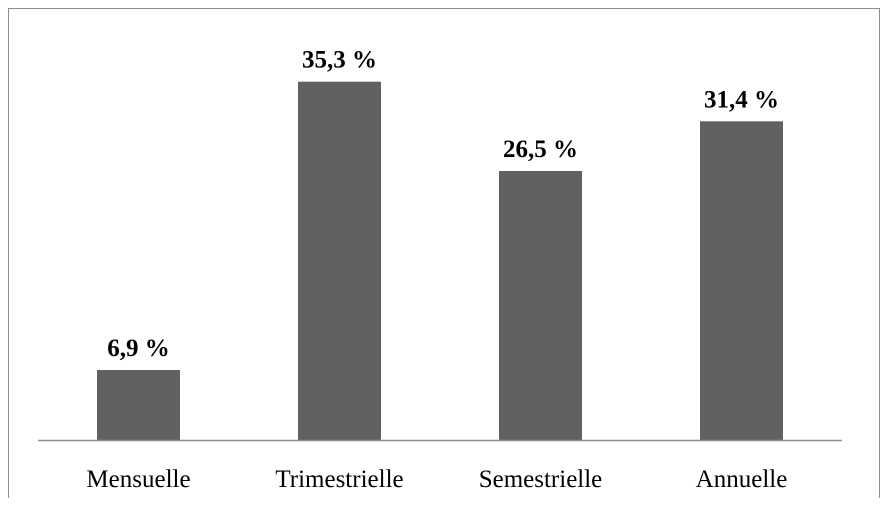  Describe the element at coordinates (339, 260) in the screenshot. I see `bar-trimestrielle` at that location.